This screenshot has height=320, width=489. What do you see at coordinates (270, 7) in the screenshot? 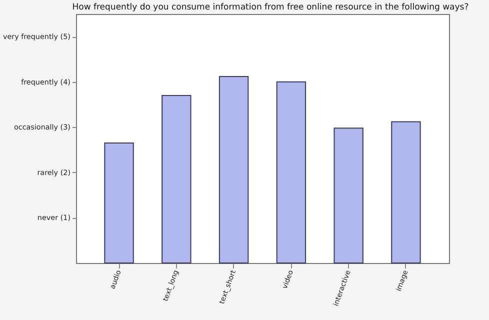
I see `chart-title: How frequently do you consume information from free online resource in the following ways?` at bounding box center [270, 7].